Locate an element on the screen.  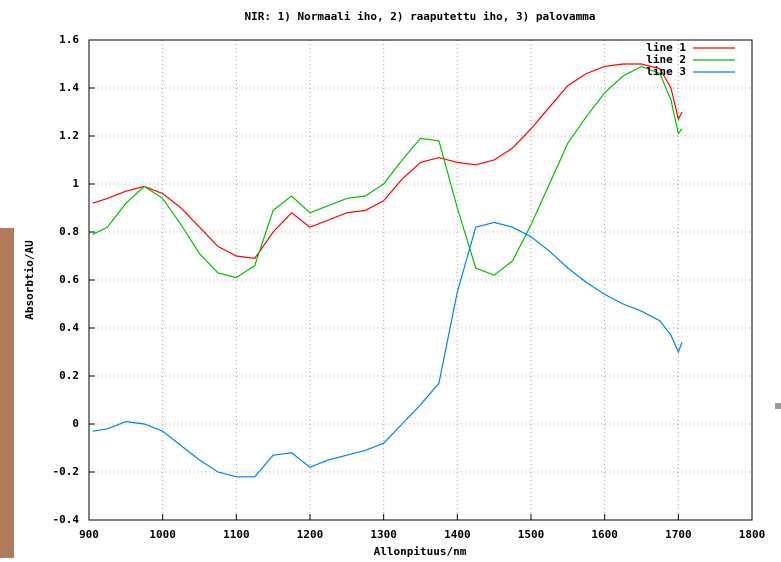
x-tick-label: 1600 is located at coordinates (604, 534).